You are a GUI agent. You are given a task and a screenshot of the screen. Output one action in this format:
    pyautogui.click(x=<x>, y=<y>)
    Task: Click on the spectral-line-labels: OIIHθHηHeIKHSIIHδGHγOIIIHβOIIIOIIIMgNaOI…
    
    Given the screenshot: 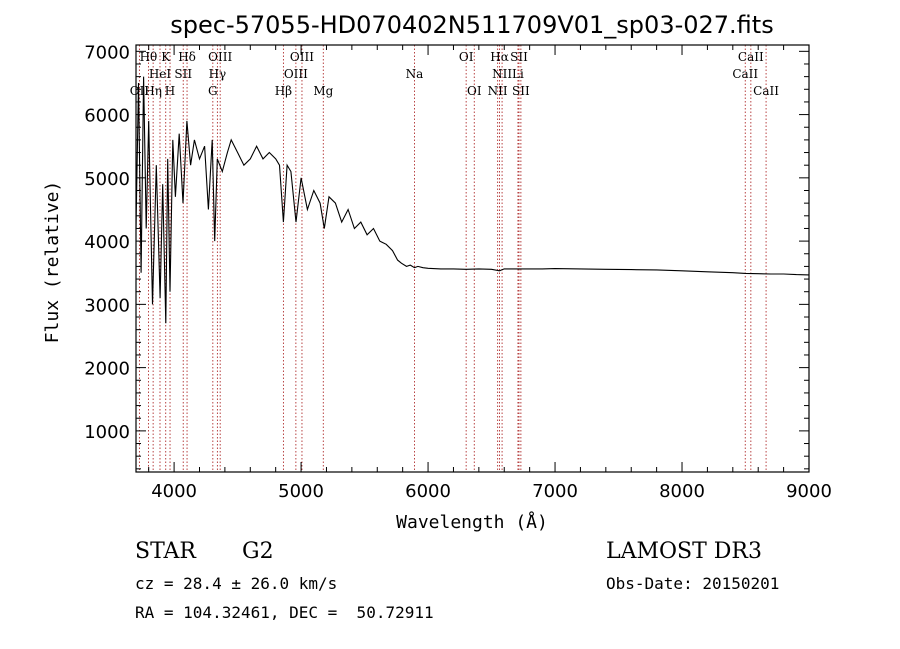 What is the action you would take?
    pyautogui.click(x=454, y=74)
    